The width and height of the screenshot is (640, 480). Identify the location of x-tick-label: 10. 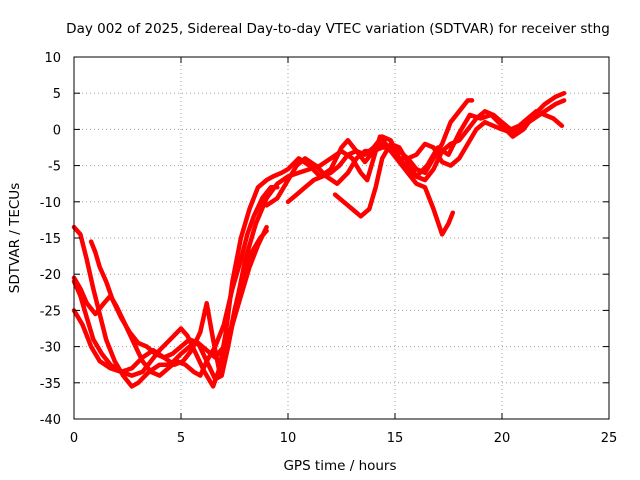
(288, 438).